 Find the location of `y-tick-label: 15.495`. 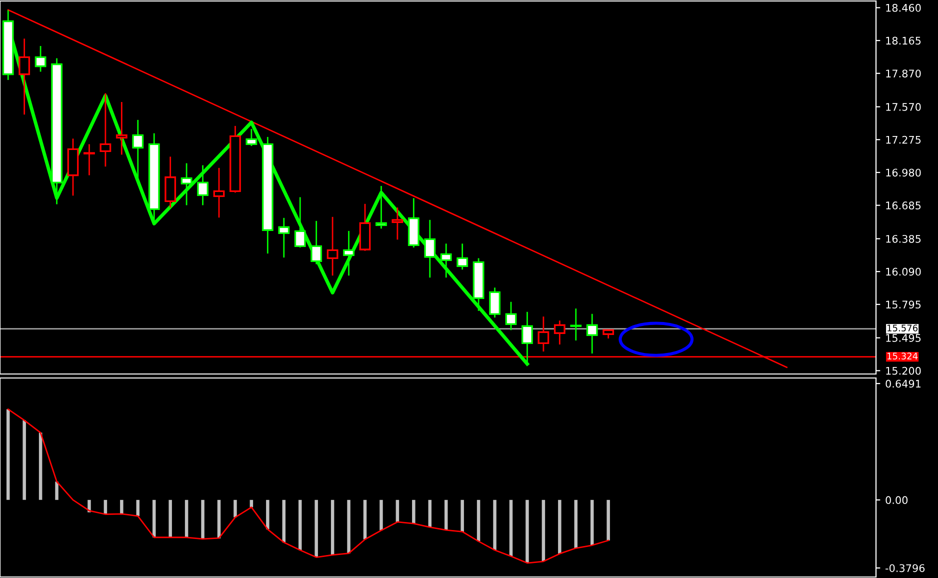

y-tick-label: 15.495 is located at coordinates (903, 338).